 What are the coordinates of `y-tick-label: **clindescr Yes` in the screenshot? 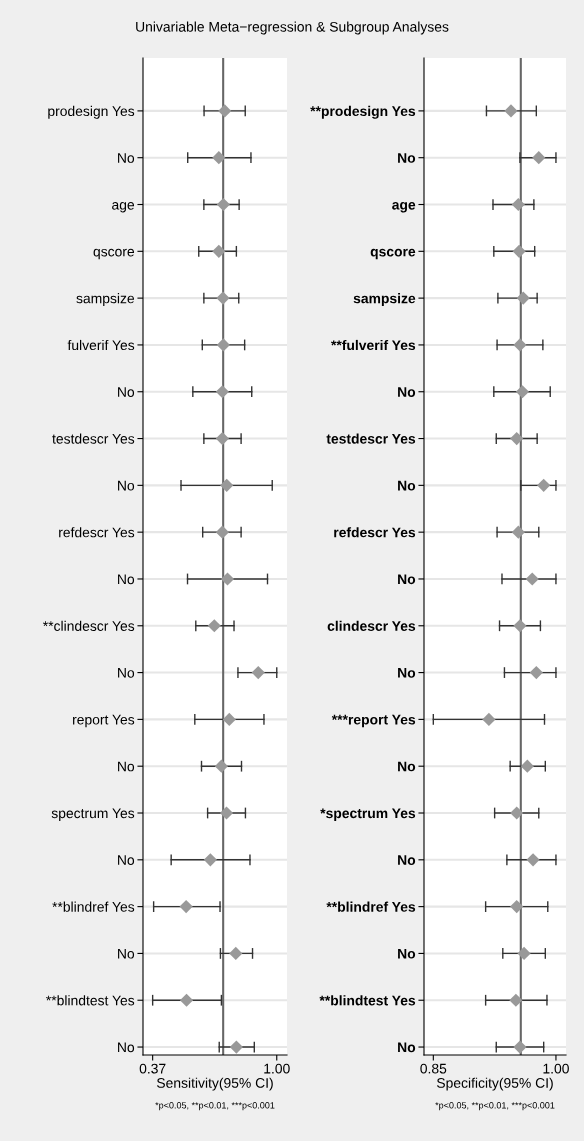 It's located at (89, 625).